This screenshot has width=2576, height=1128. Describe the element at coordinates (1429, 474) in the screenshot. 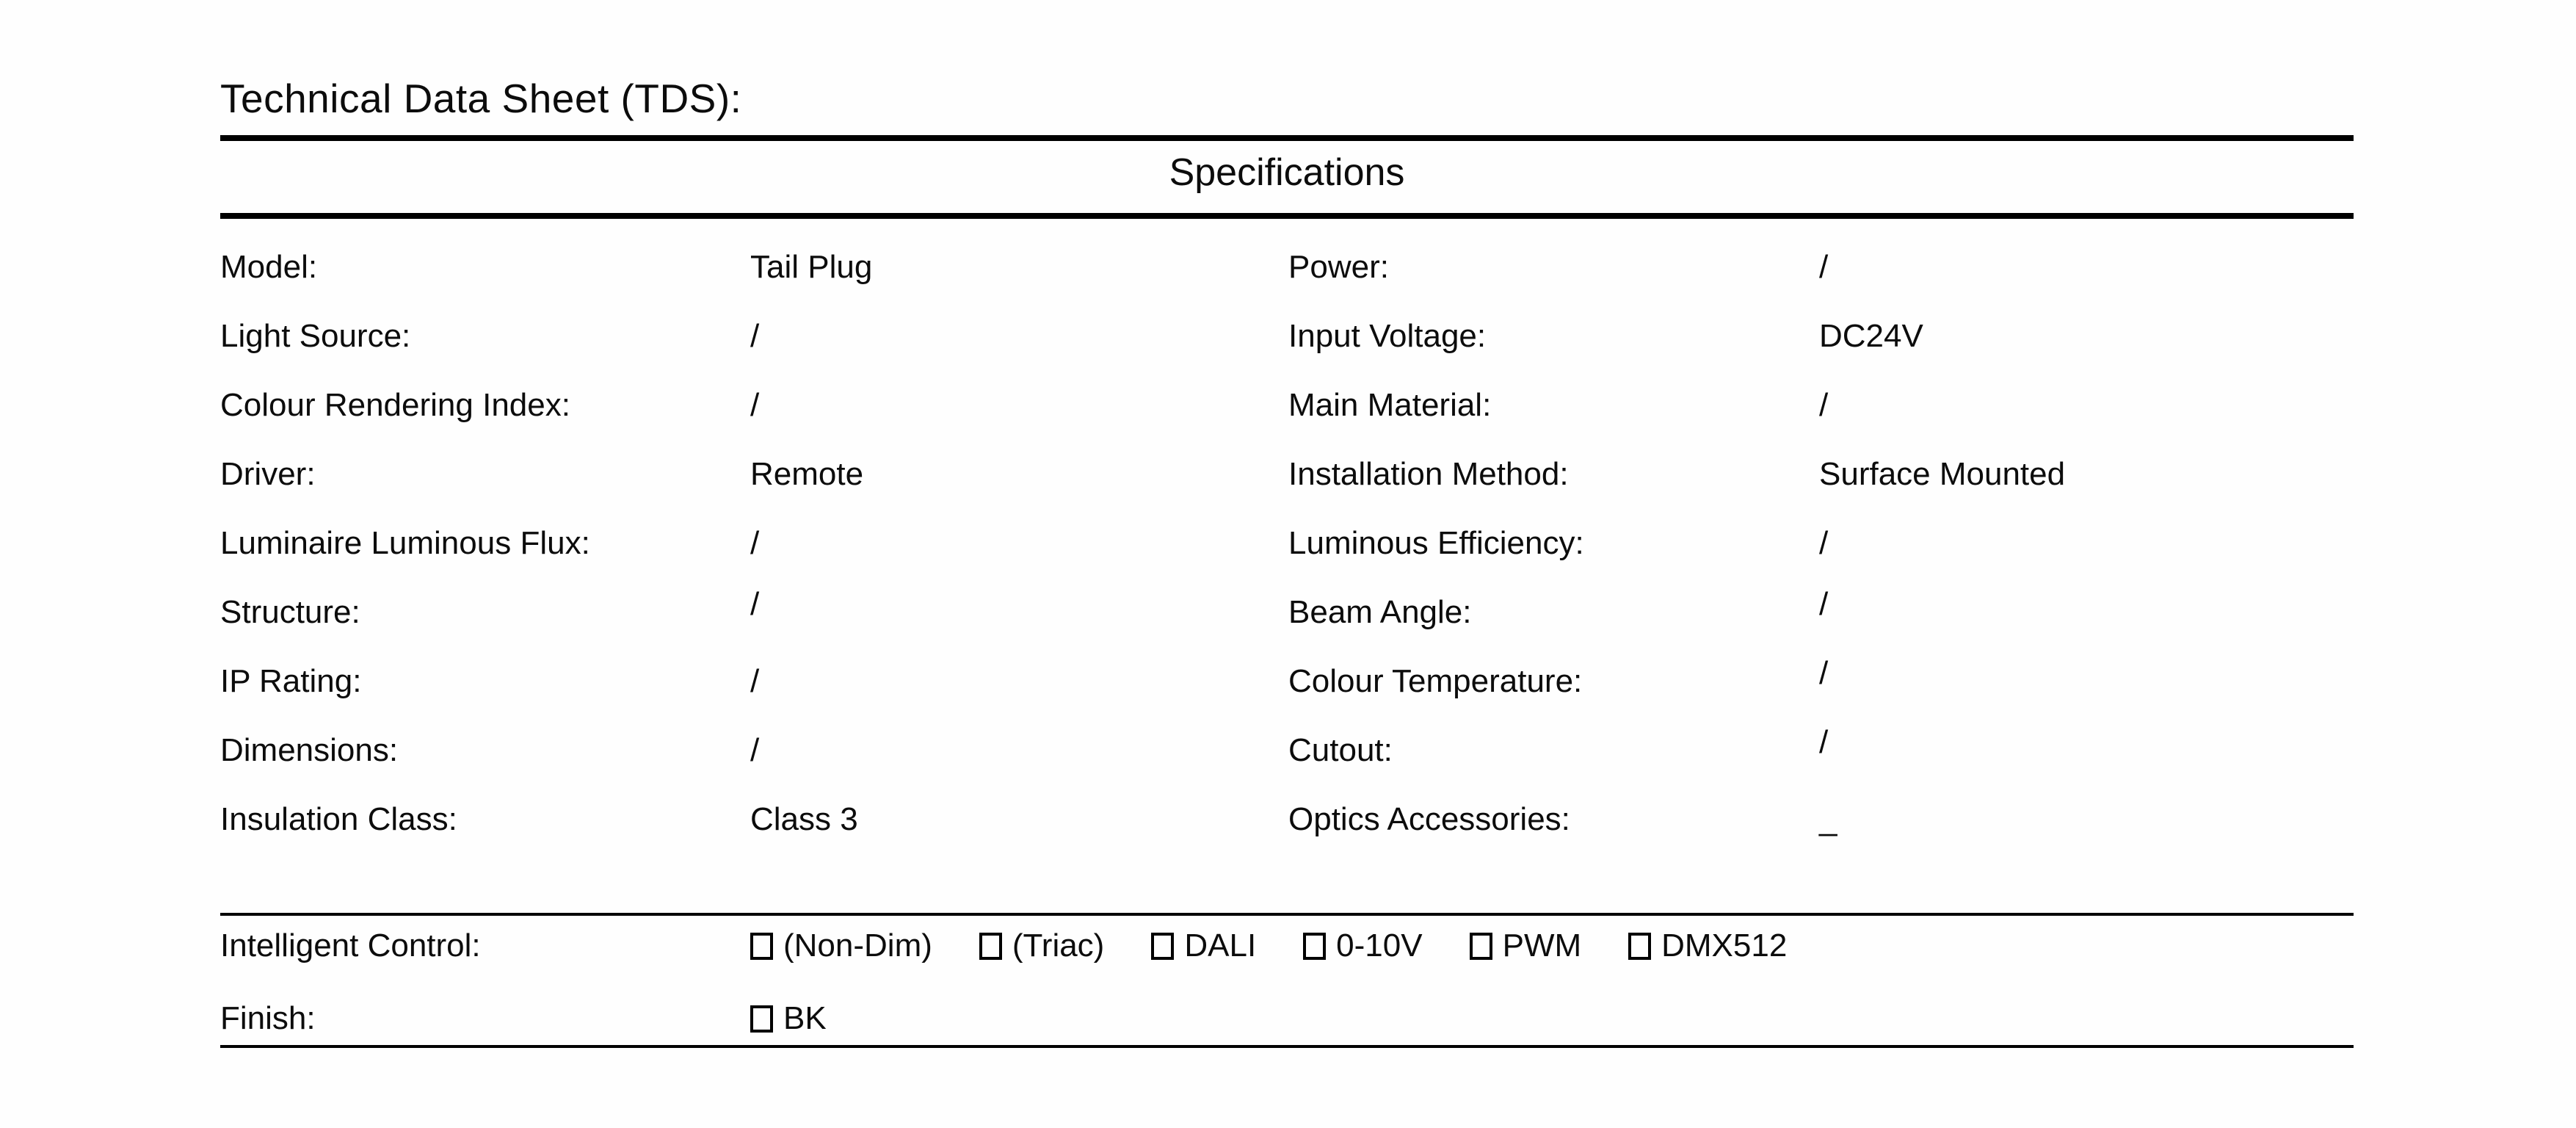

I see `spec-label: Installation Method:` at that location.